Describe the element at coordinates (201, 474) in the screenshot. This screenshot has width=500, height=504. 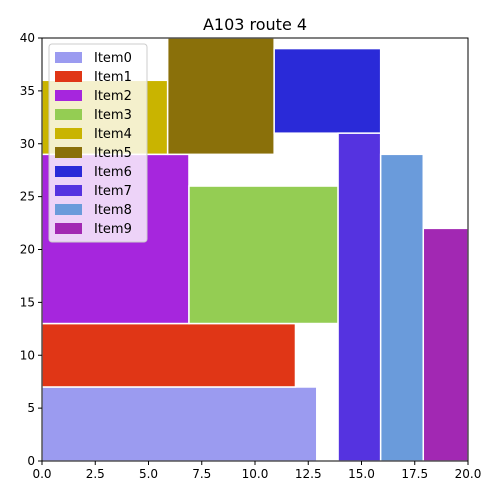
I see `x-tick-label: 7.5` at that location.